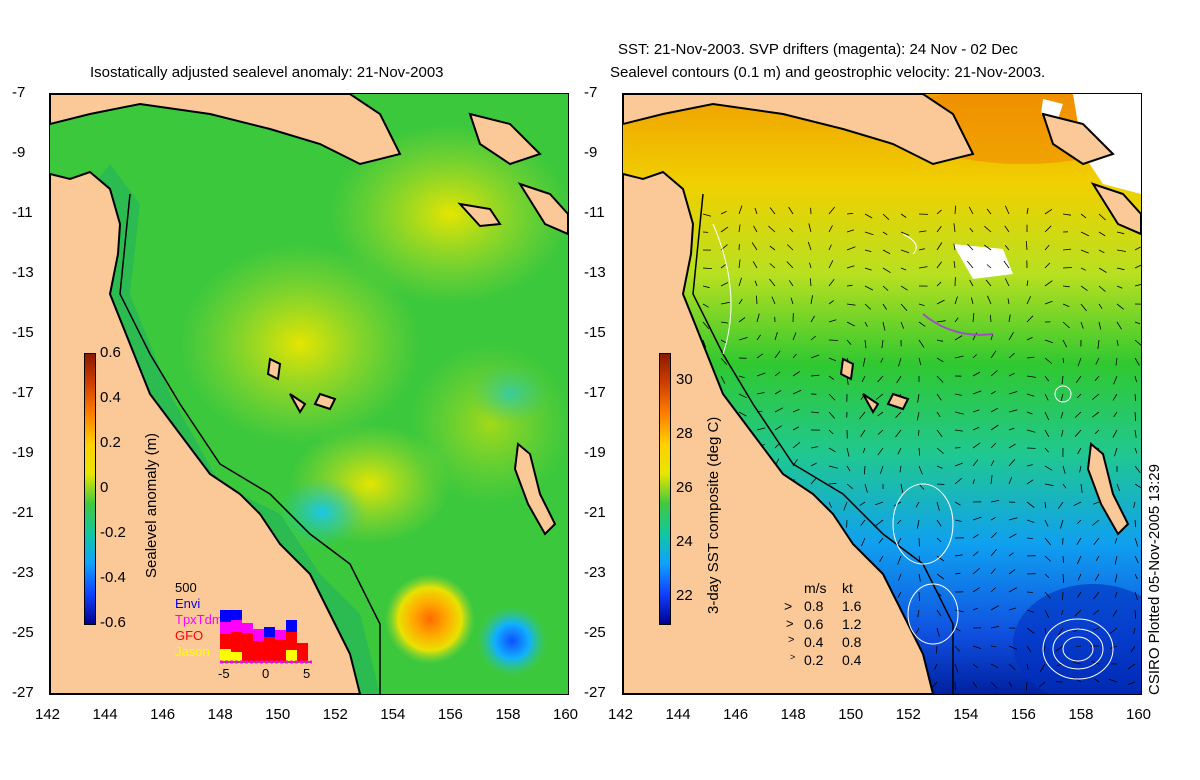  Describe the element at coordinates (814, 642) in the screenshot. I see `velocity-legend-row2-ms: 0.4` at that location.